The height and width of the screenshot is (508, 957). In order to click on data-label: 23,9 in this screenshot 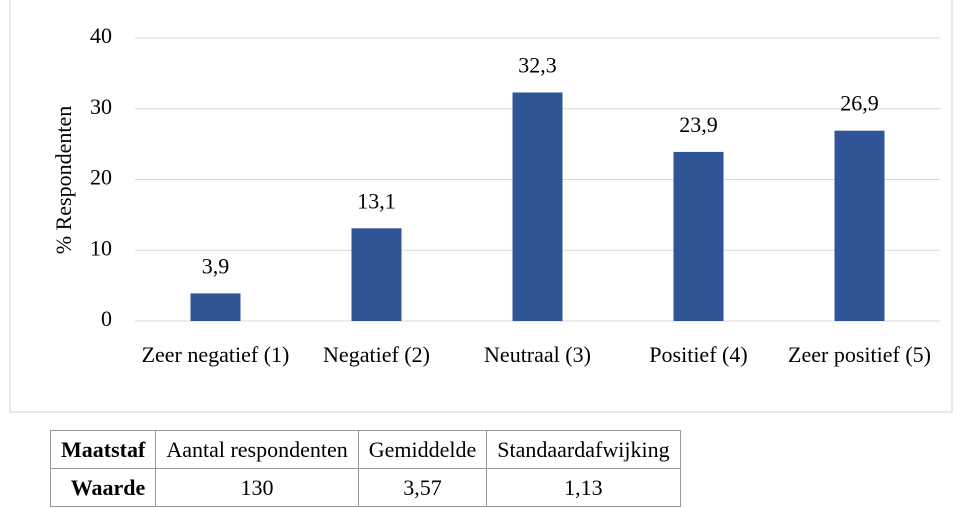, I will do `click(698, 124)`.